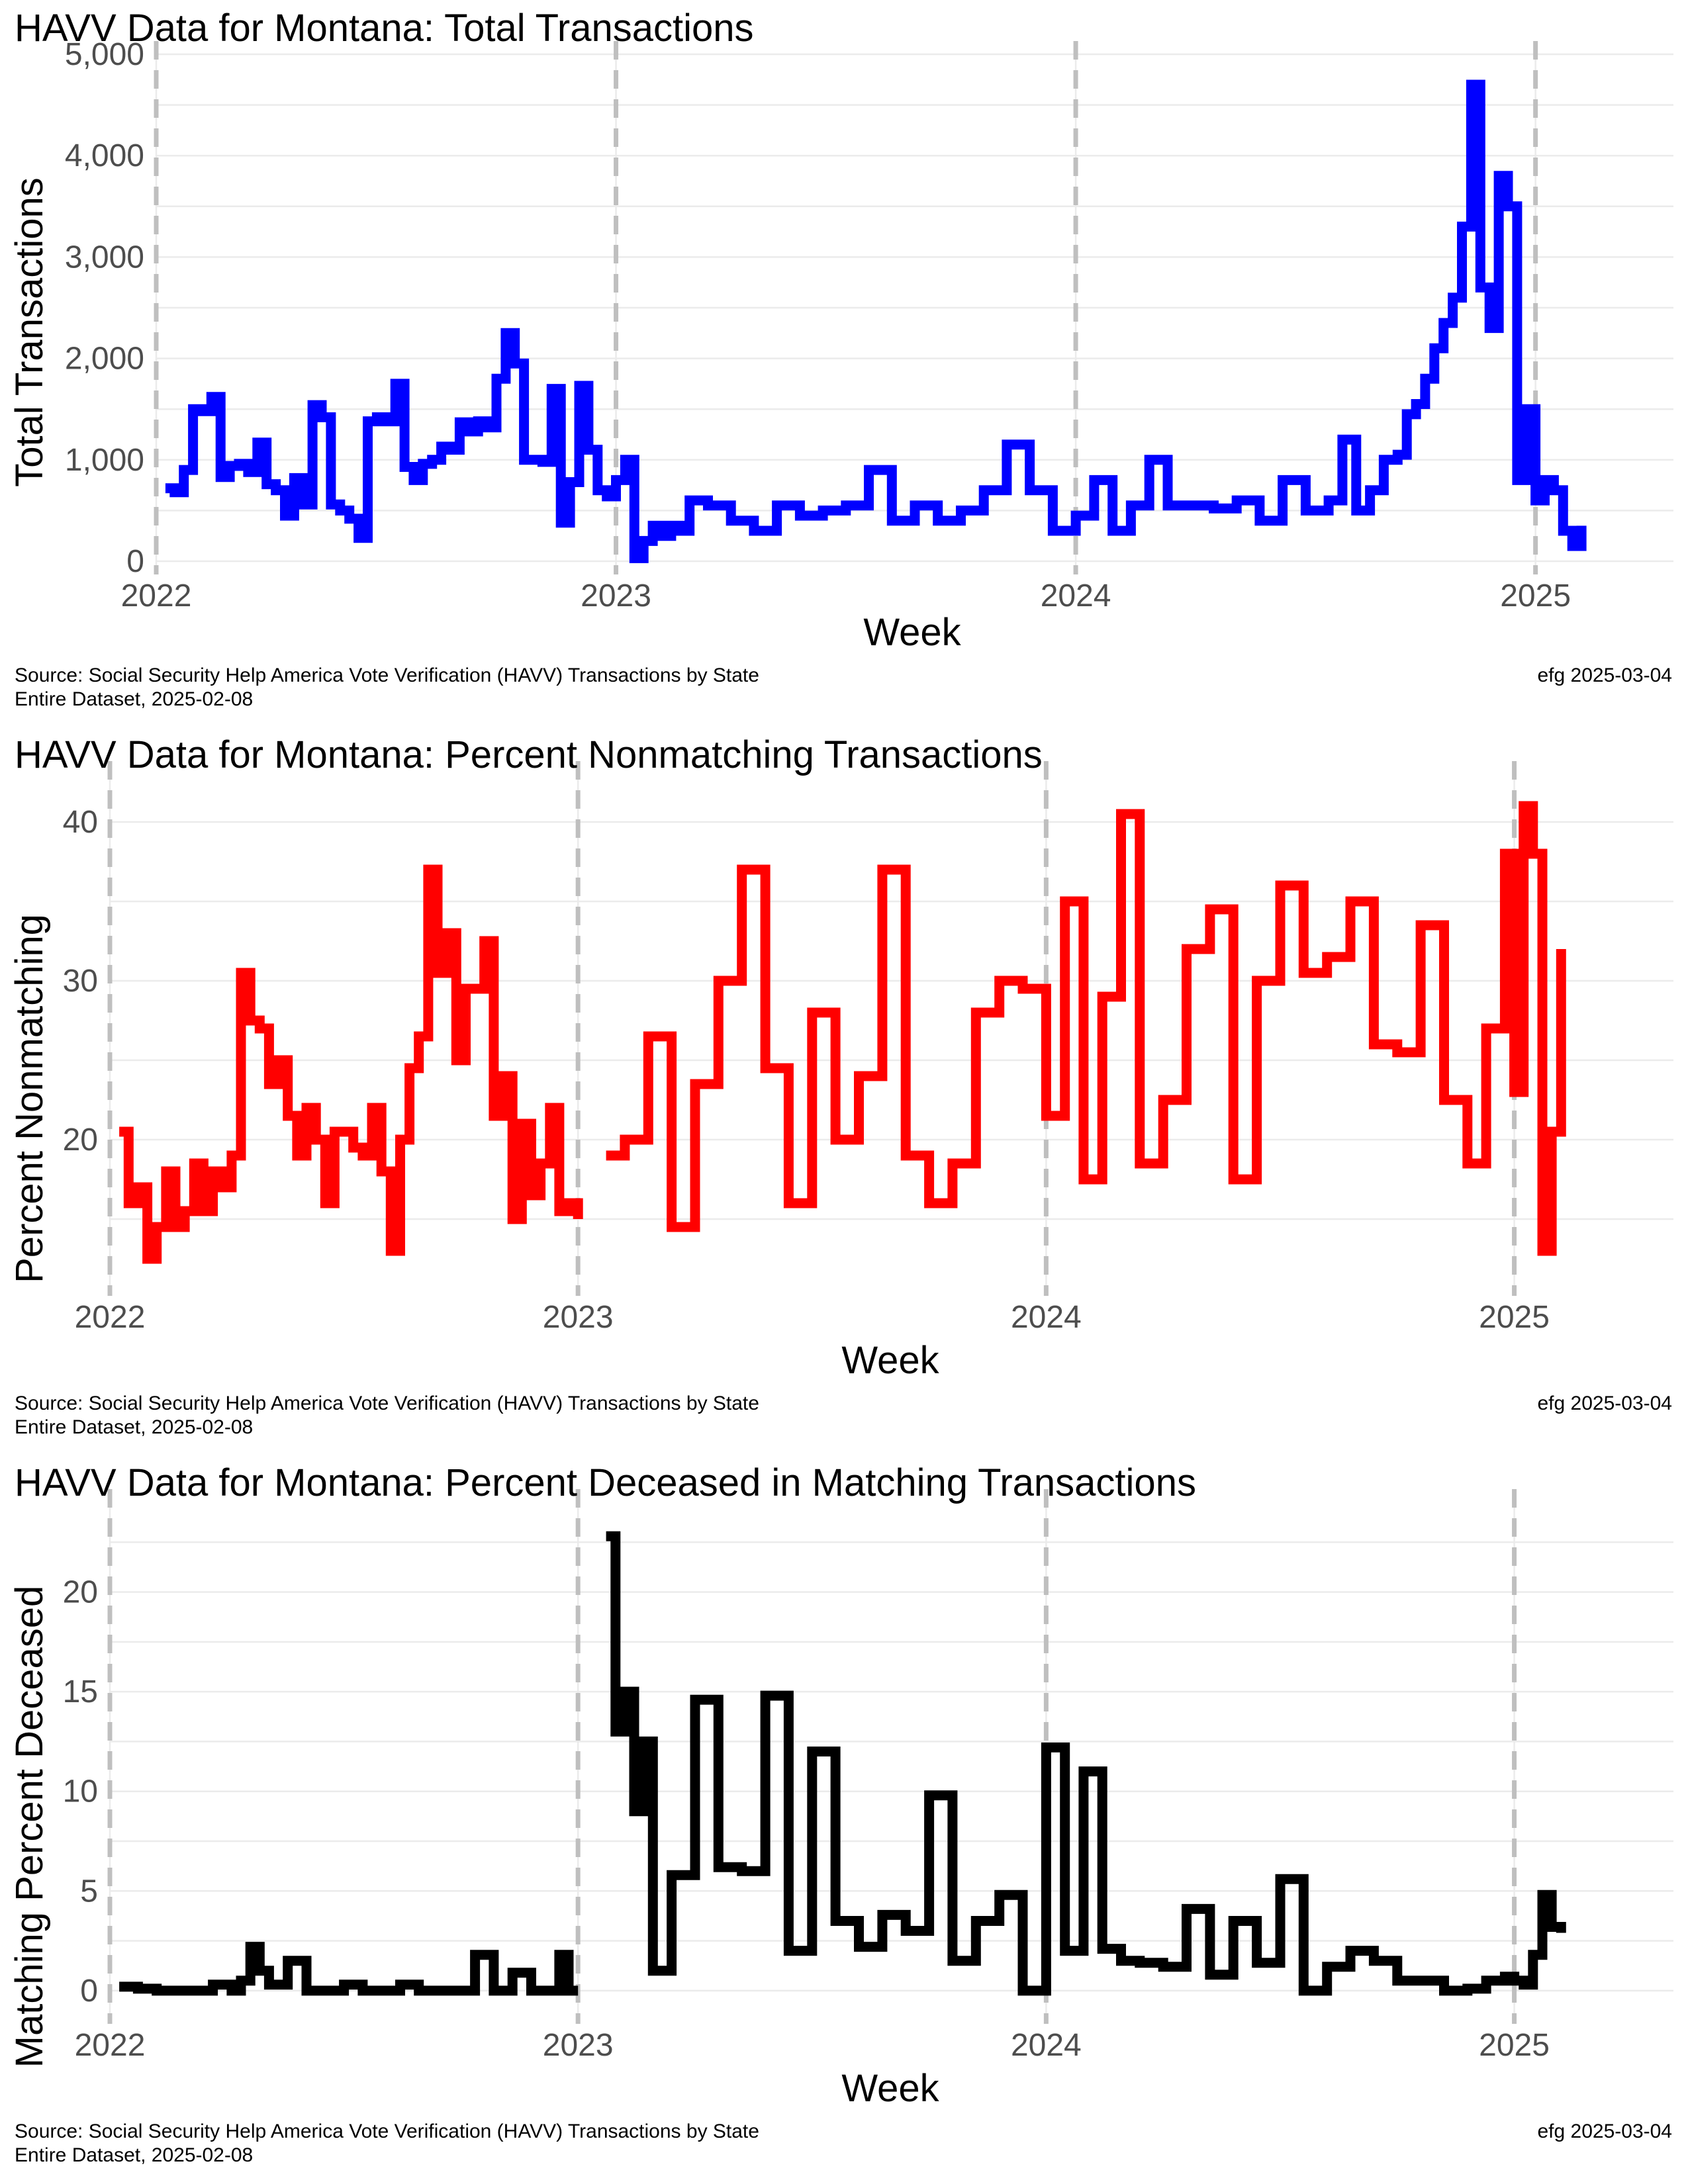 The width and height of the screenshot is (1688, 2184). I want to click on y-tick-label: 30, so click(80, 981).